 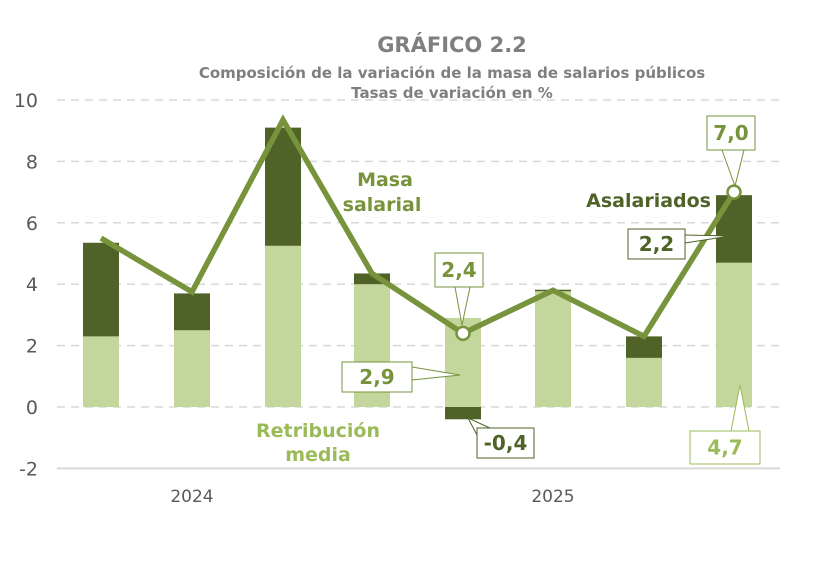 I want to click on label-retrib-2025t4: 4,7, so click(x=724, y=448).